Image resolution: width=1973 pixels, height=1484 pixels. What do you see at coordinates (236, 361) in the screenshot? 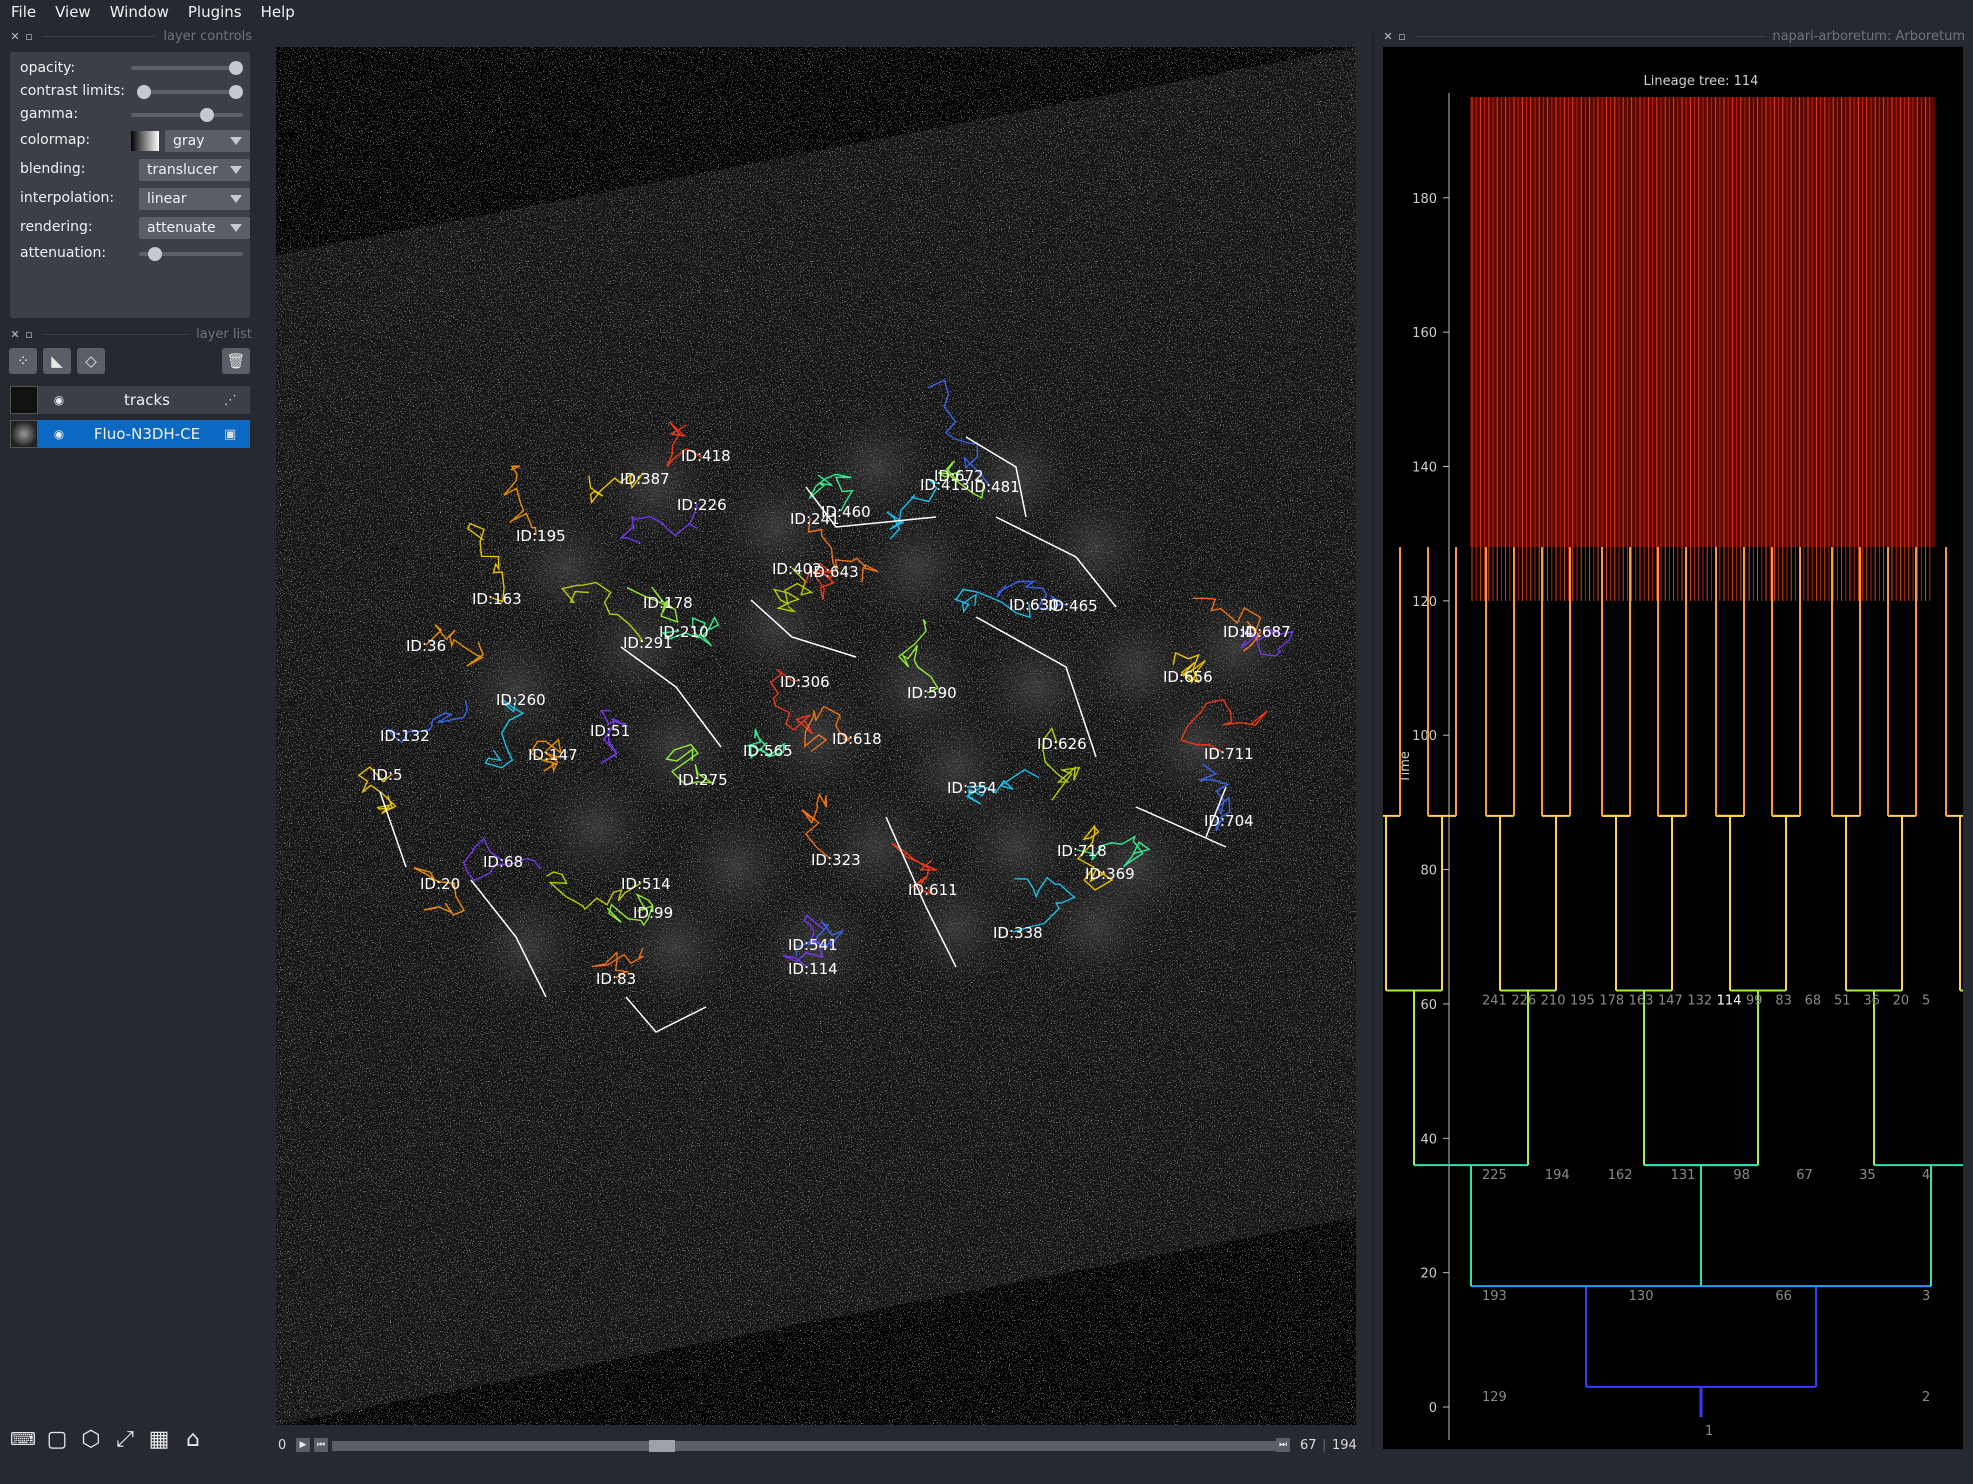
I see `delete-layer-button: 🗑` at bounding box center [236, 361].